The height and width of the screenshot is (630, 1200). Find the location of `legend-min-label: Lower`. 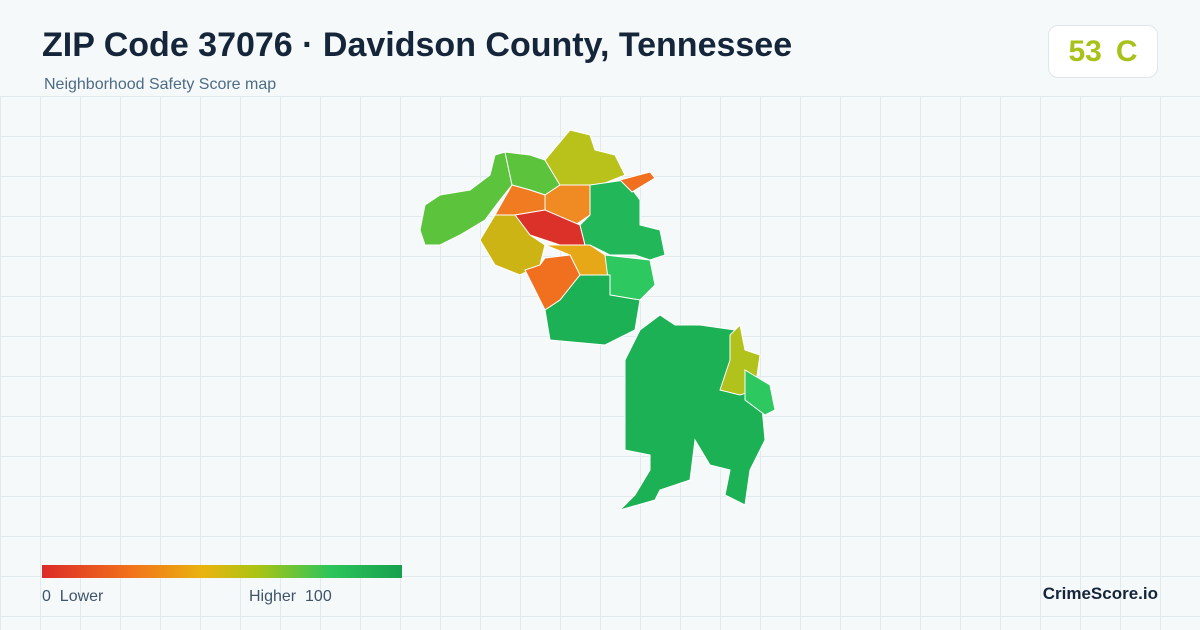

legend-min-label: Lower is located at coordinates (81, 596).